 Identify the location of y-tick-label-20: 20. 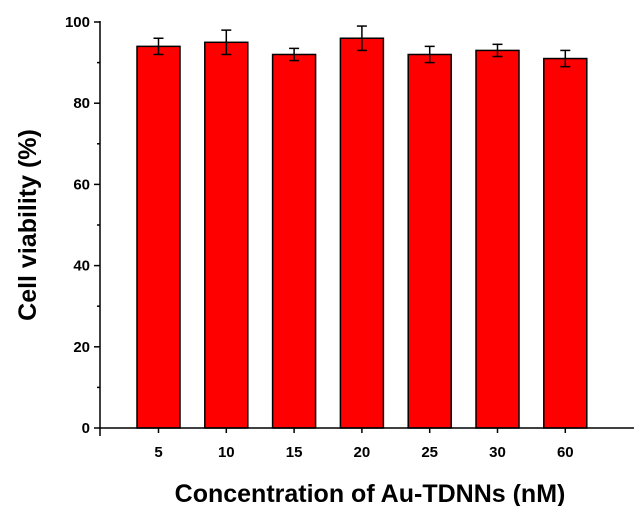
(81, 347).